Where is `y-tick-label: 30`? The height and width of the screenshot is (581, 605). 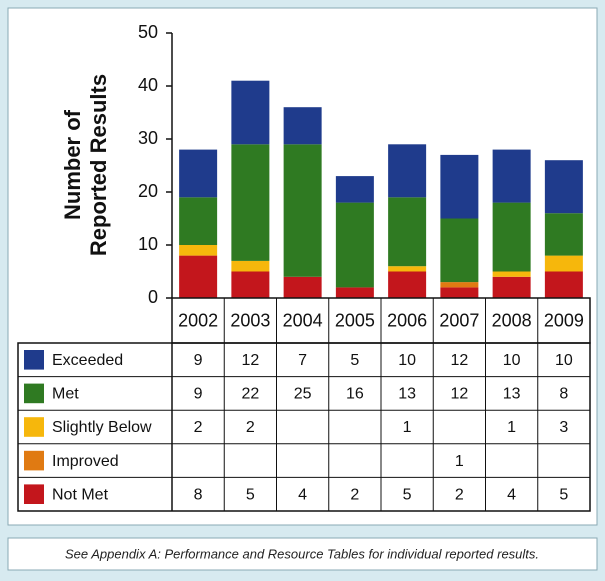
y-tick-label: 30 is located at coordinates (148, 138).